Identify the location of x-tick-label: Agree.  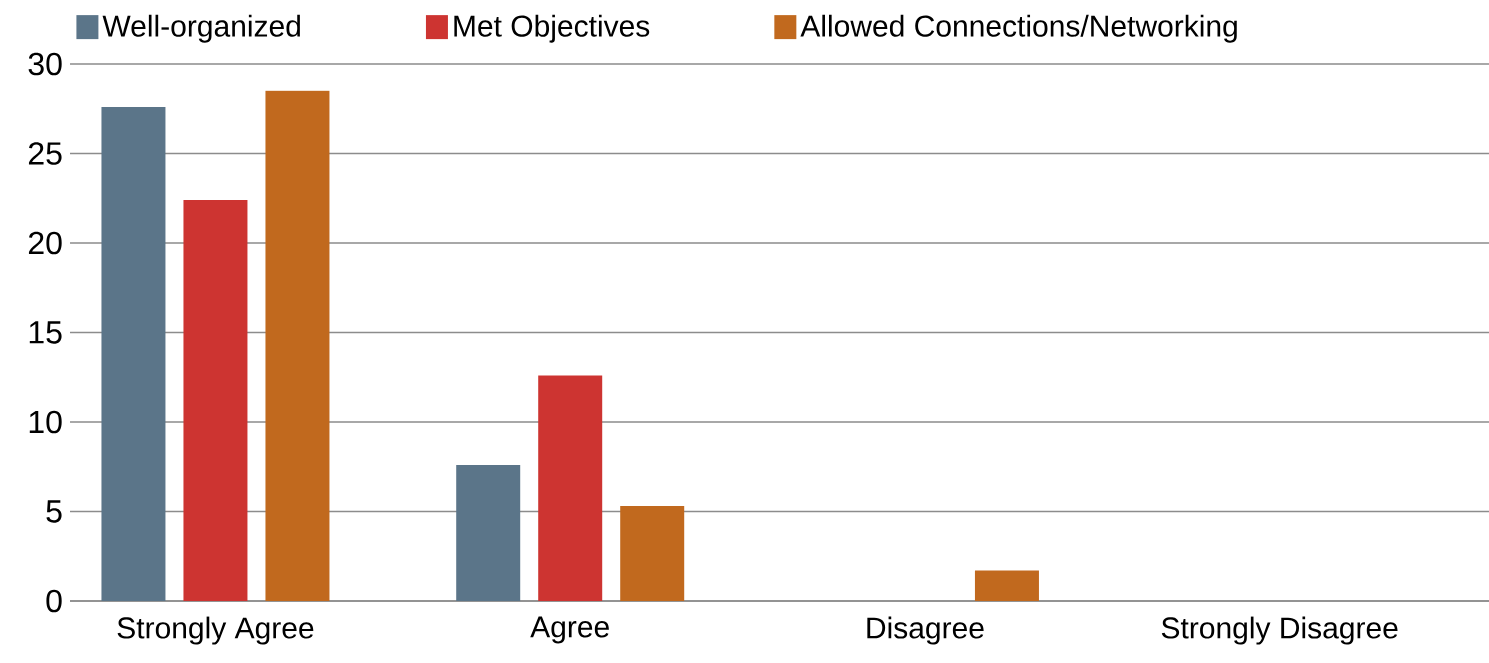
(569, 630).